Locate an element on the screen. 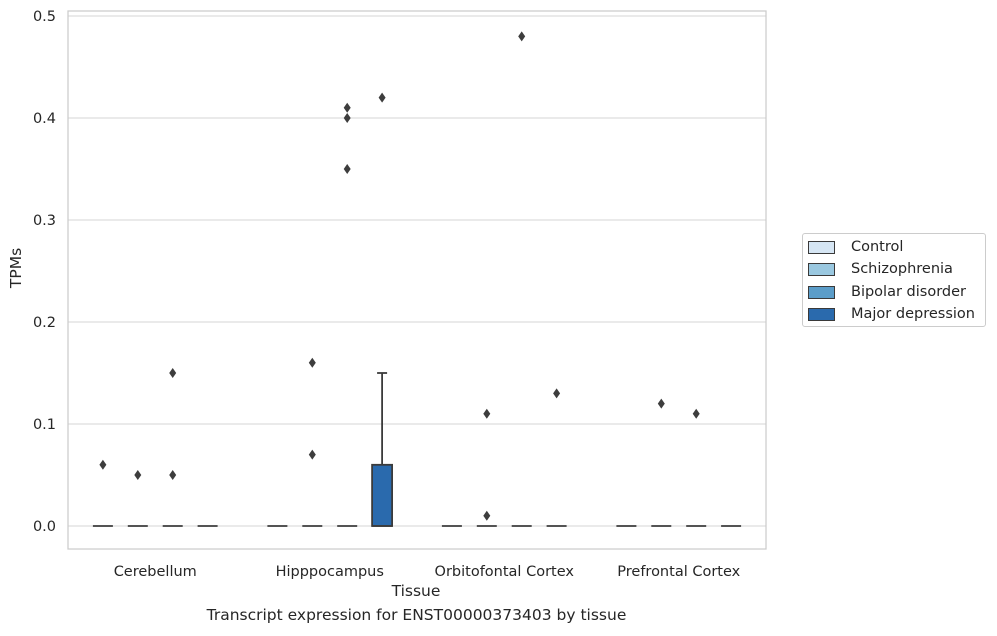 The width and height of the screenshot is (997, 636). x-tick-label: Orbitofontal Cortex is located at coordinates (505, 572).